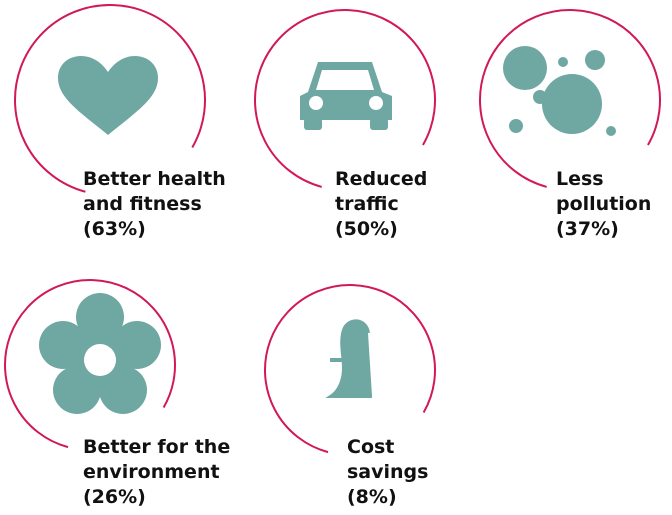 The height and width of the screenshot is (515, 672). Describe the element at coordinates (114, 497) in the screenshot. I see `item-label: (26%)` at that location.